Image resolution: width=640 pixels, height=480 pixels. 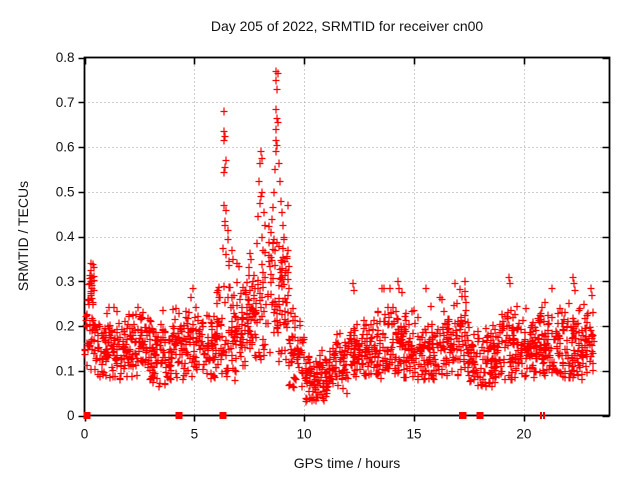 What do you see at coordinates (71, 415) in the screenshot?
I see `y-tick-label: 0` at bounding box center [71, 415].